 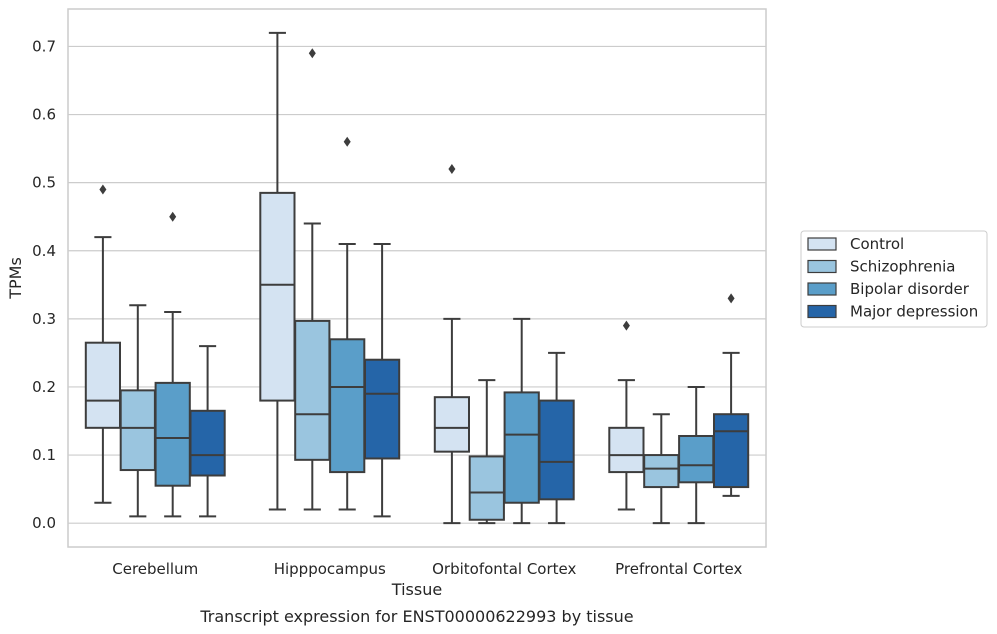 I want to click on legend-label: Bipolar disorder, so click(x=910, y=289).